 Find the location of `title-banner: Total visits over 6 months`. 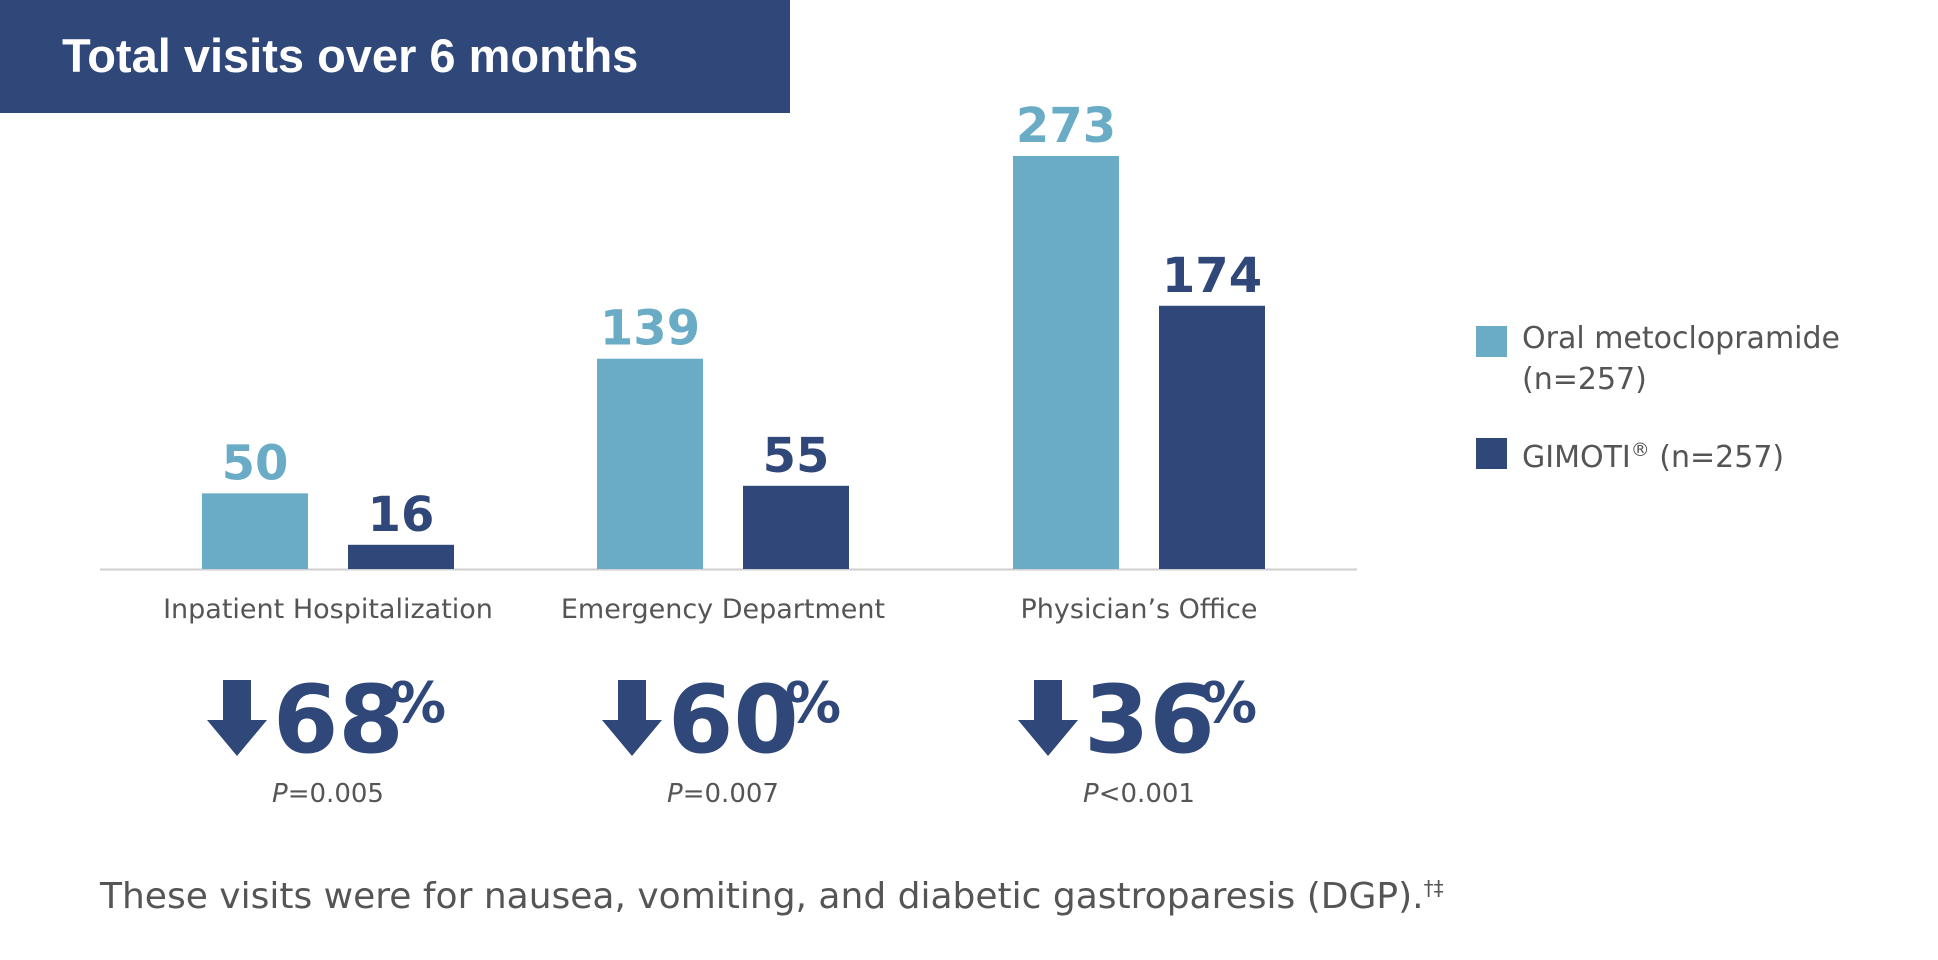

title-banner: Total visits over 6 months is located at coordinates (395, 56).